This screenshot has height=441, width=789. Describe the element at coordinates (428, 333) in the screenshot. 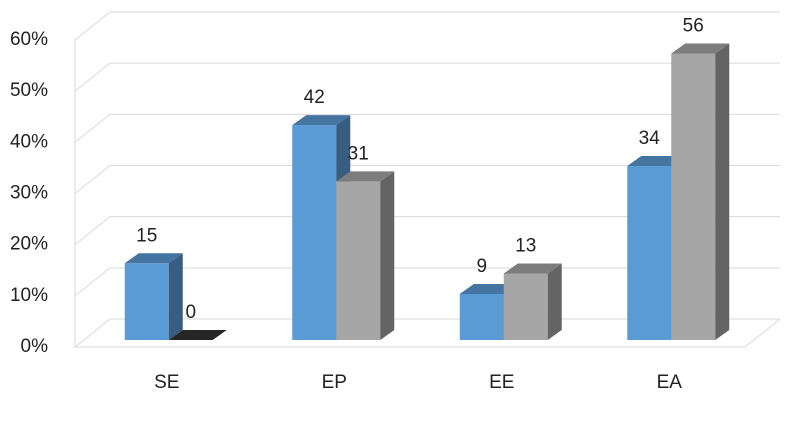

I see `floor-edge` at that location.